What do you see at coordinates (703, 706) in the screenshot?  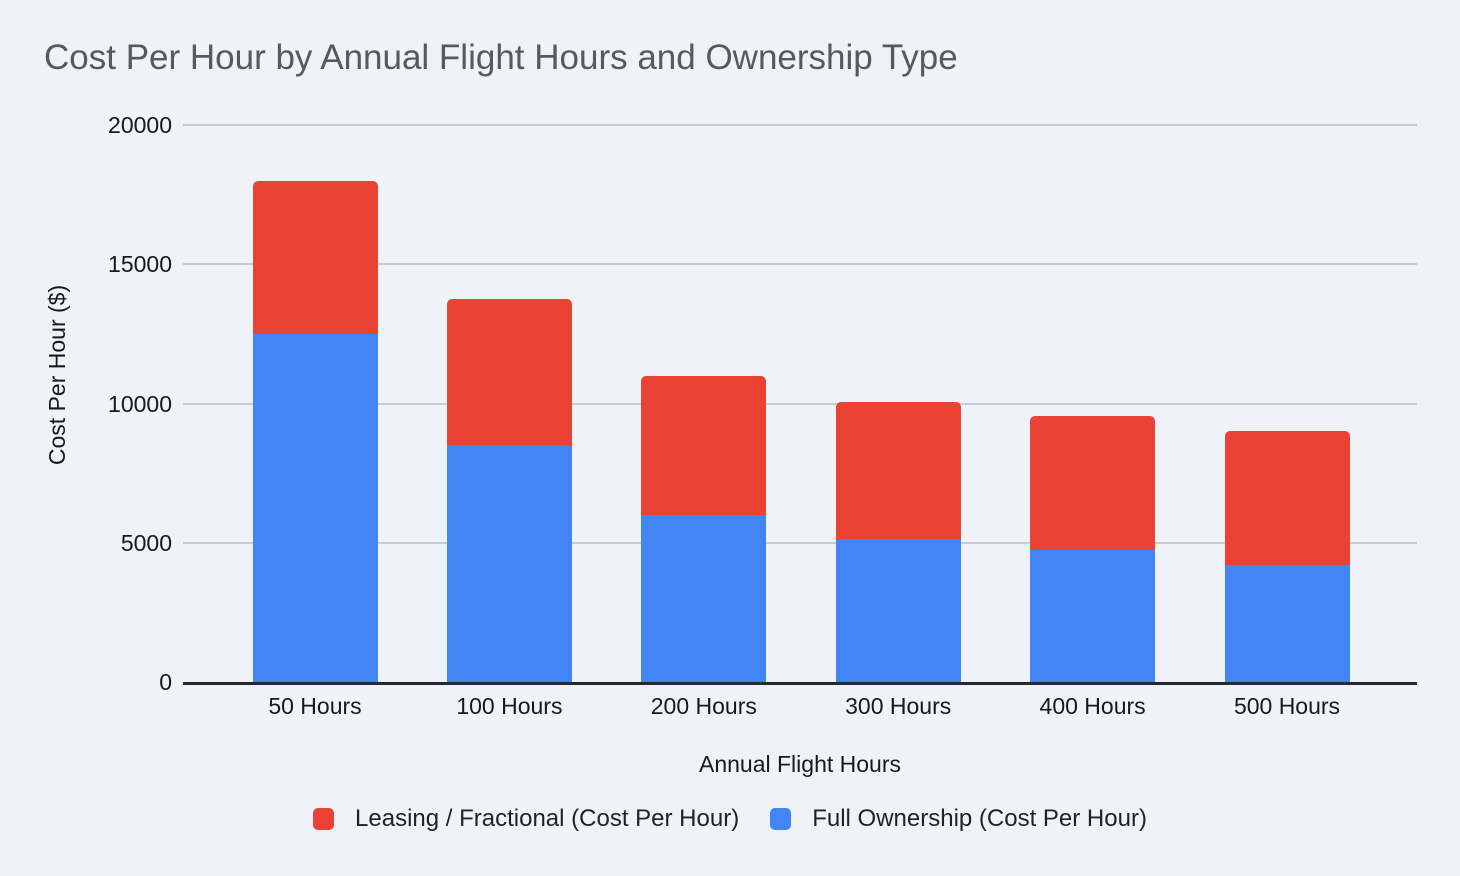 I see `x-tick-label-200-hours: 200 Hours` at bounding box center [703, 706].